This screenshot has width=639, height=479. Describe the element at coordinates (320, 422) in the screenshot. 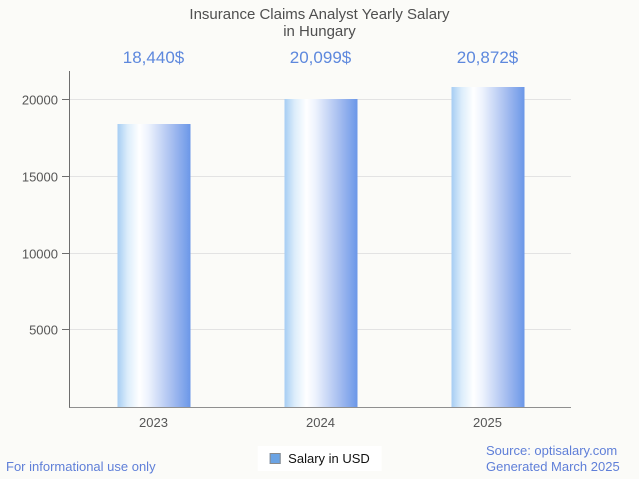

I see `x-axis-label-2024: 2024` at that location.